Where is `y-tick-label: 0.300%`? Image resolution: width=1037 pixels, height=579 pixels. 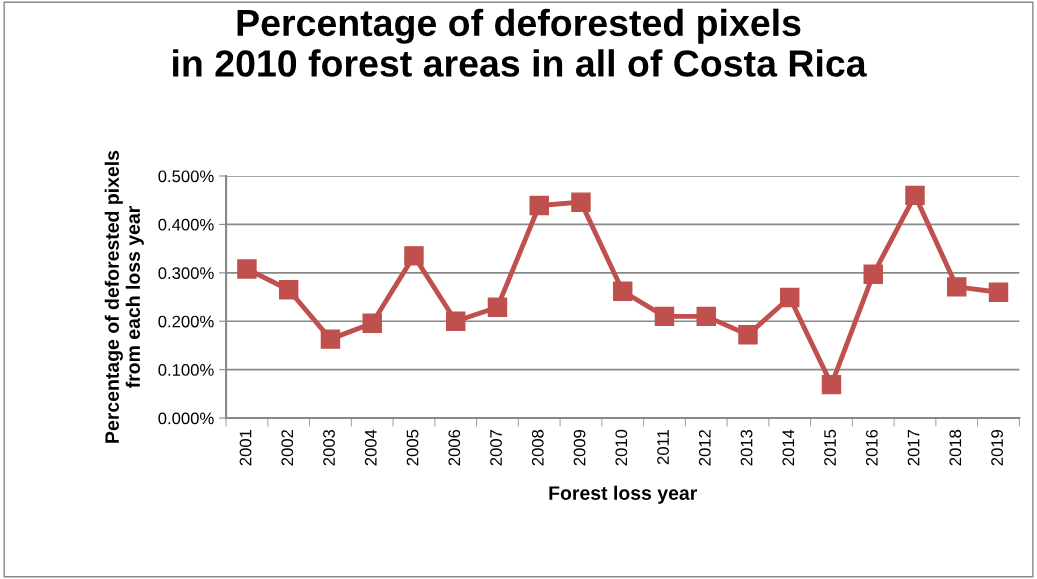
y-tick-label: 0.300% is located at coordinates (186, 273).